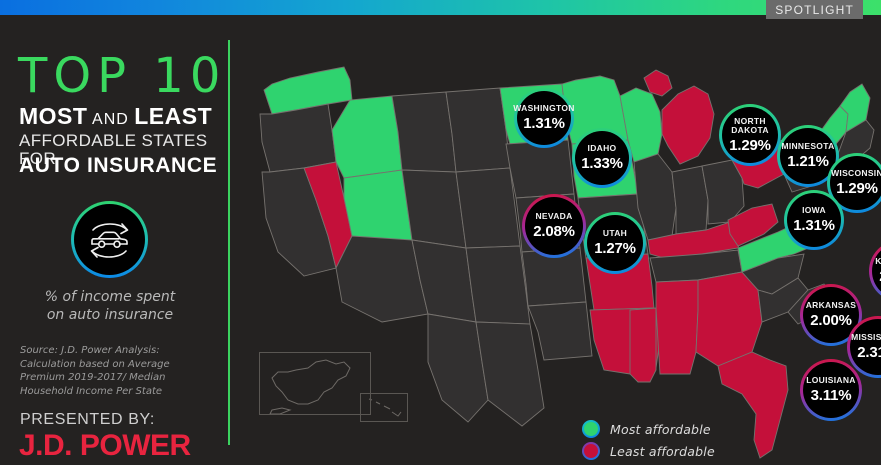 The width and height of the screenshot is (881, 465). What do you see at coordinates (662, 451) in the screenshot?
I see `legend-label: Least affordable` at bounding box center [662, 451].